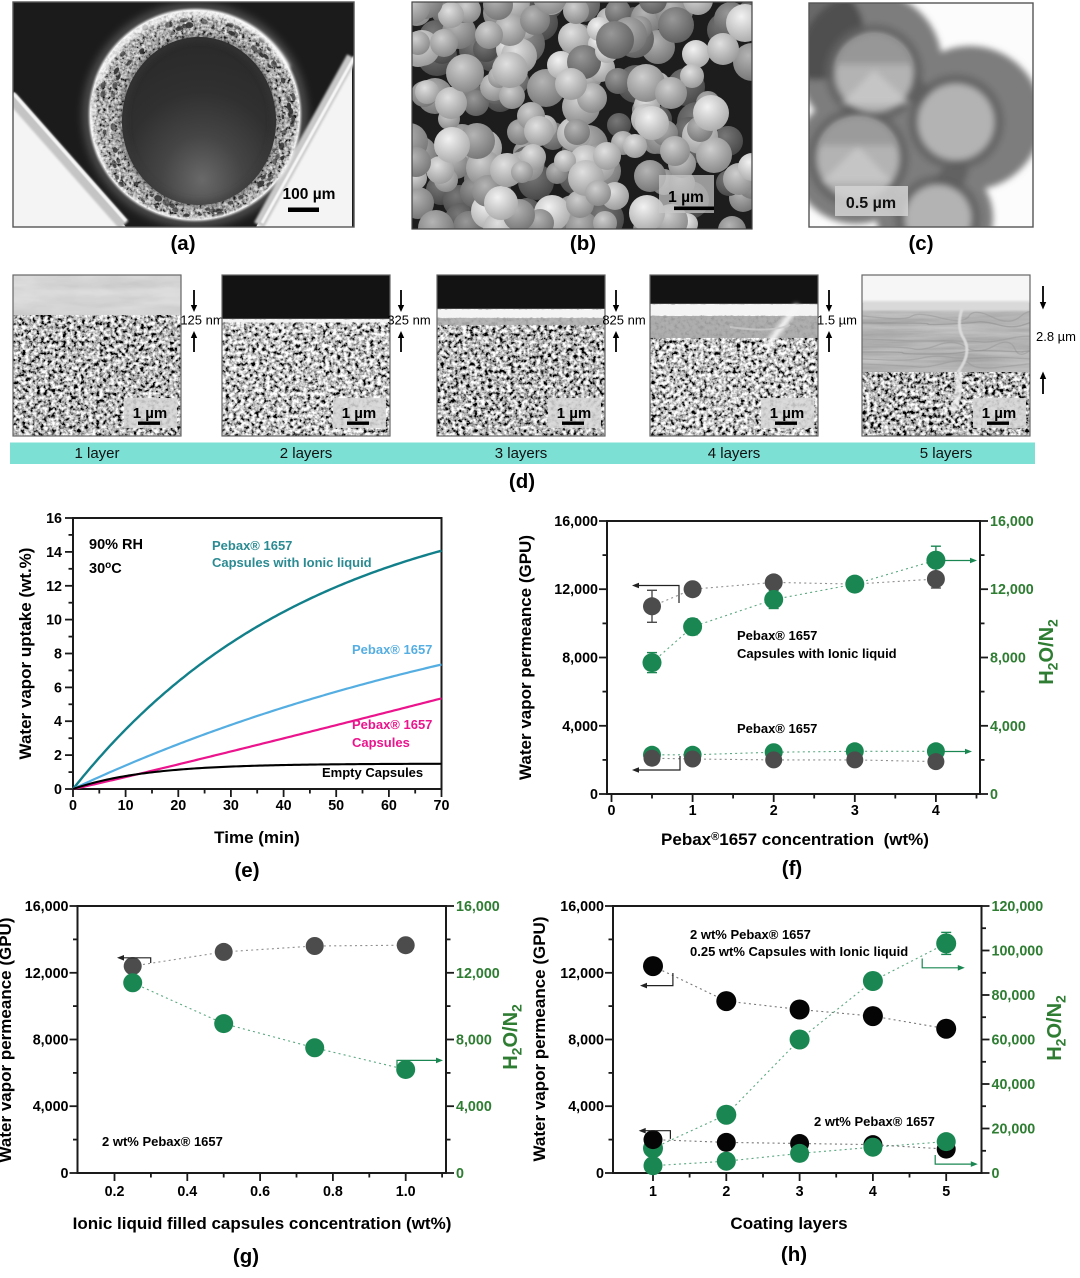  What do you see at coordinates (372, 772) in the screenshot?
I see `svg-text: Empty Capsules` at bounding box center [372, 772].